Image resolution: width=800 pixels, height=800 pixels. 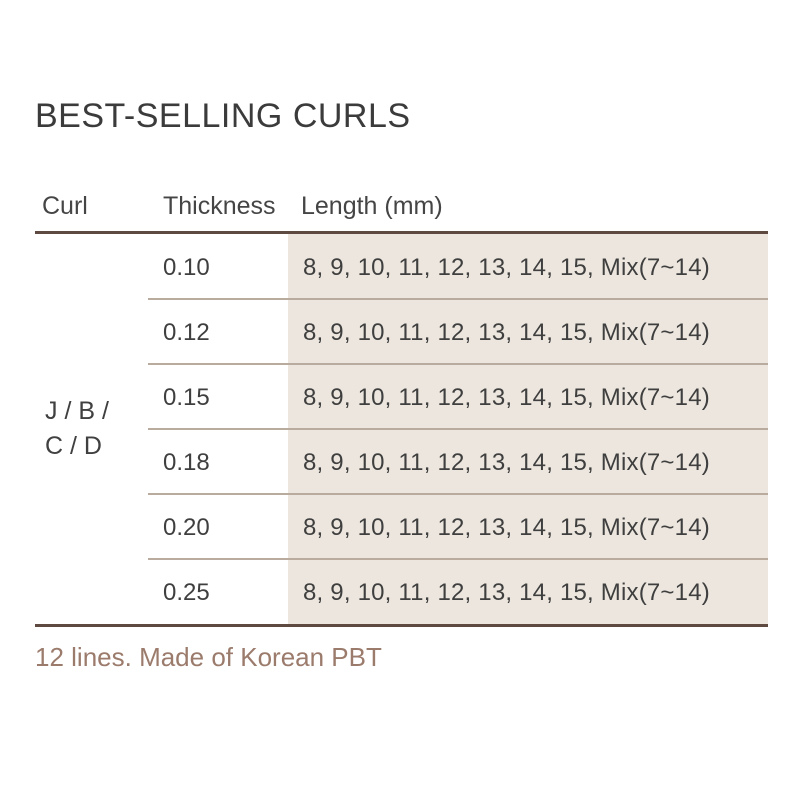 What do you see at coordinates (73, 446) in the screenshot?
I see `curl-group-line2: C / D` at bounding box center [73, 446].